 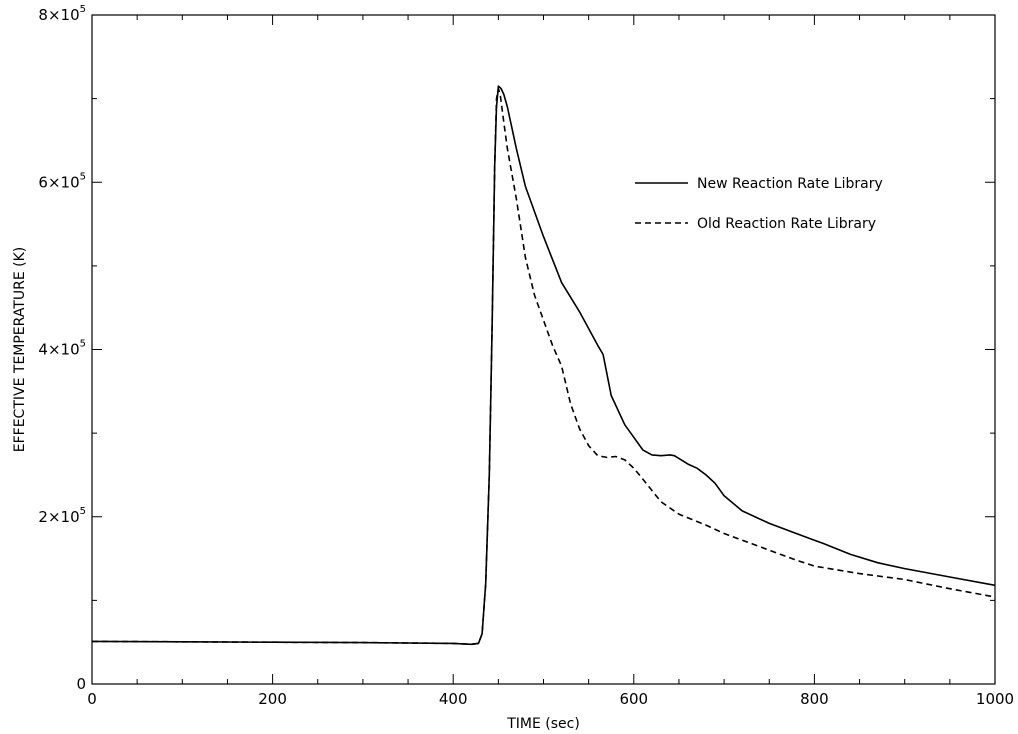 What do you see at coordinates (62, 516) in the screenshot?
I see `y-tick-label: 2×10⁵` at bounding box center [62, 516].